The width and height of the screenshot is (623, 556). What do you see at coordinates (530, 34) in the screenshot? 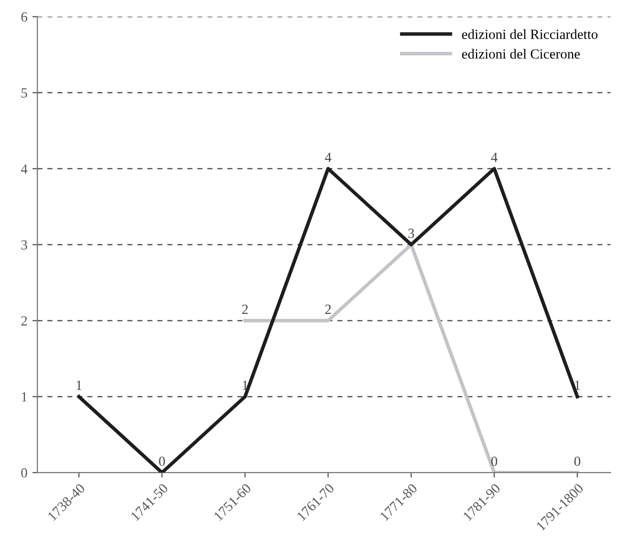
I see `legend-label: edizioni del Ricciardetto` at bounding box center [530, 34].